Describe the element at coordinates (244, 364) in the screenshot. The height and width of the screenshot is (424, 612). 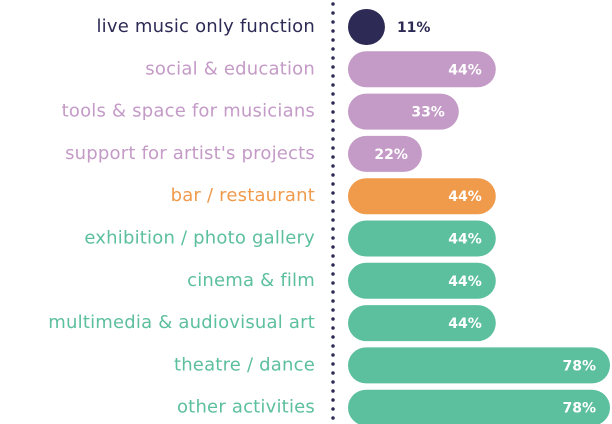
I see `category-label: theatre / dance` at that location.